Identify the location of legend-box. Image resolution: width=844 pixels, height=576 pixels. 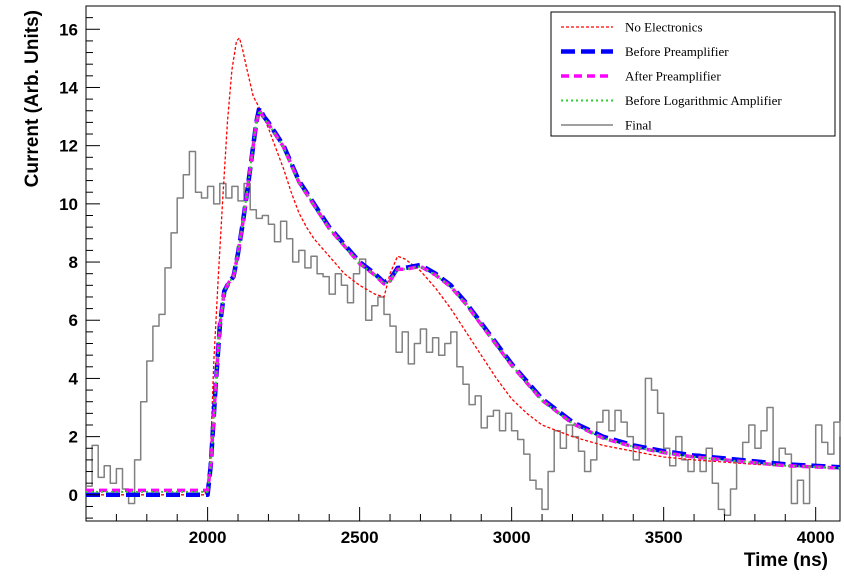
(693, 74).